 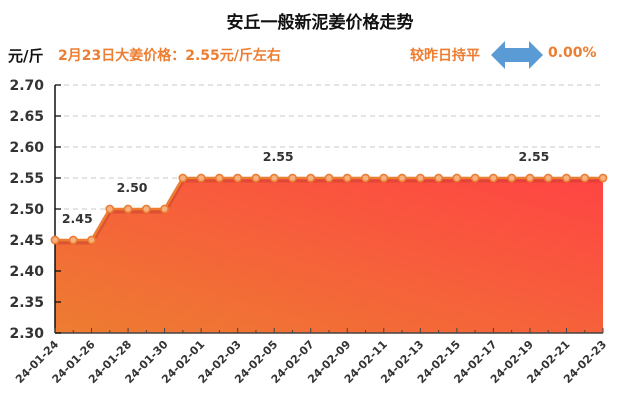 What do you see at coordinates (26, 117) in the screenshot?
I see `y-tick-label: 2.65` at bounding box center [26, 117].